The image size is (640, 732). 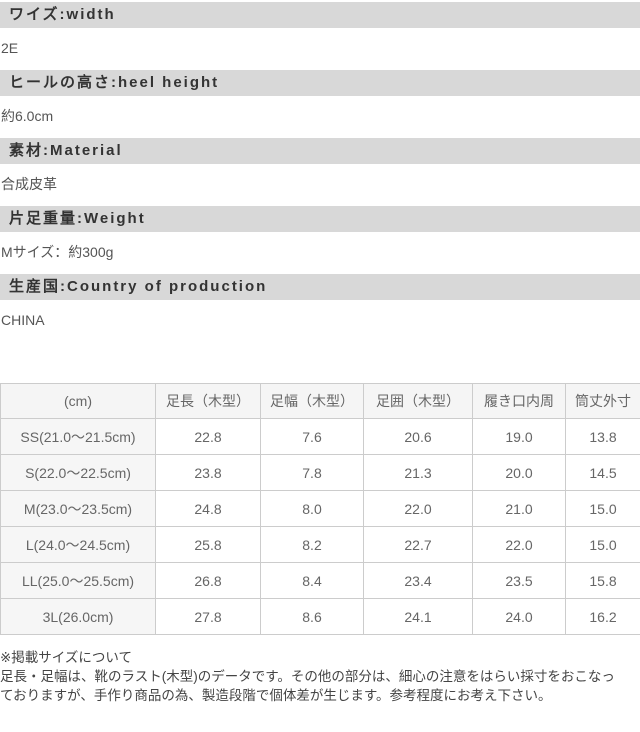 I want to click on size-value-cell: 23.5, so click(x=519, y=580).